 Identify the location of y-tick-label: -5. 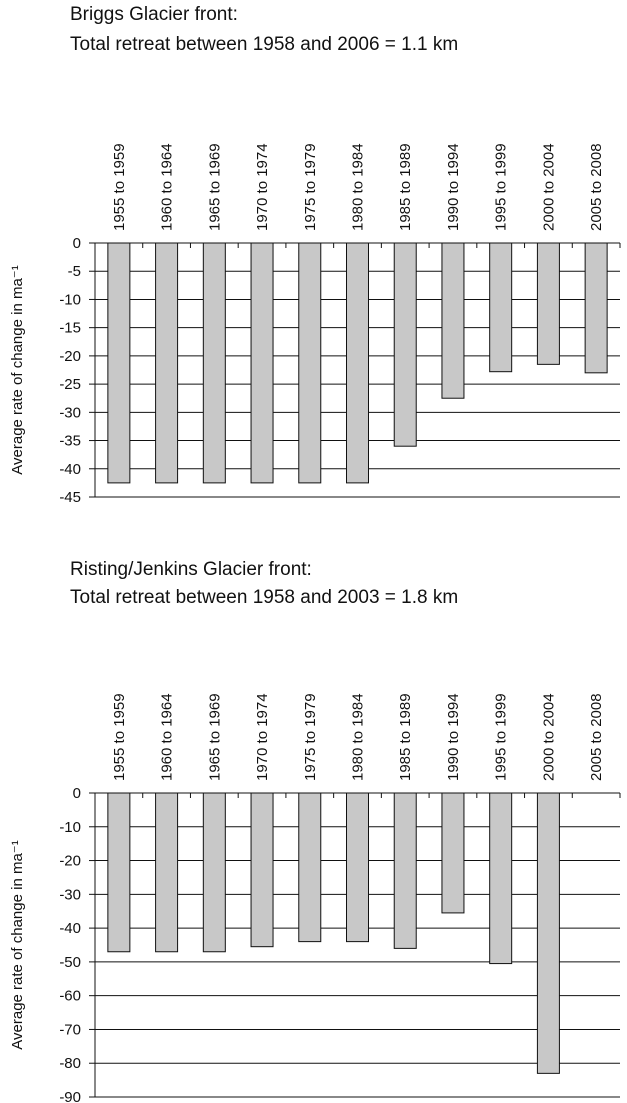
(74, 271).